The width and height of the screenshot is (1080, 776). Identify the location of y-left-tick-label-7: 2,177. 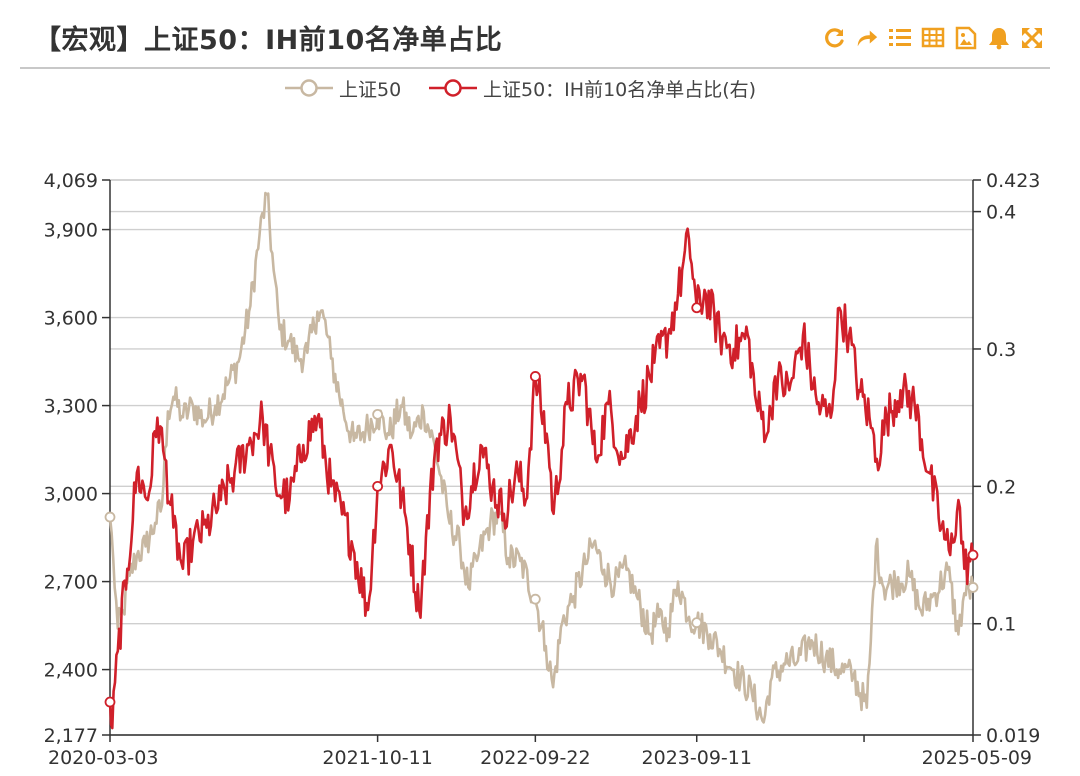
(71, 736).